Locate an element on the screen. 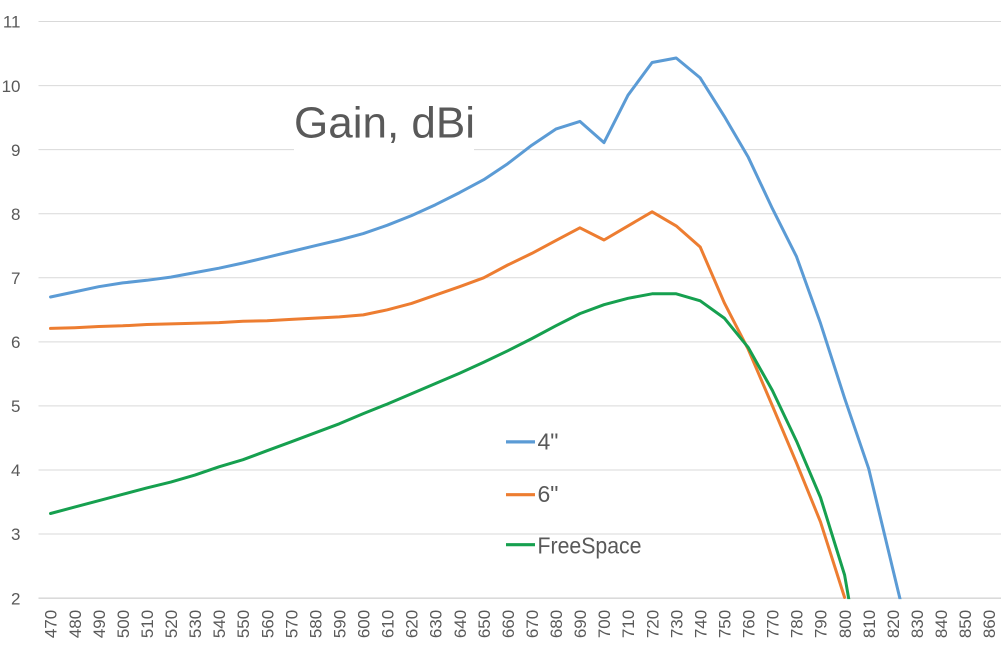  svg-text: 11 is located at coordinates (12, 22).